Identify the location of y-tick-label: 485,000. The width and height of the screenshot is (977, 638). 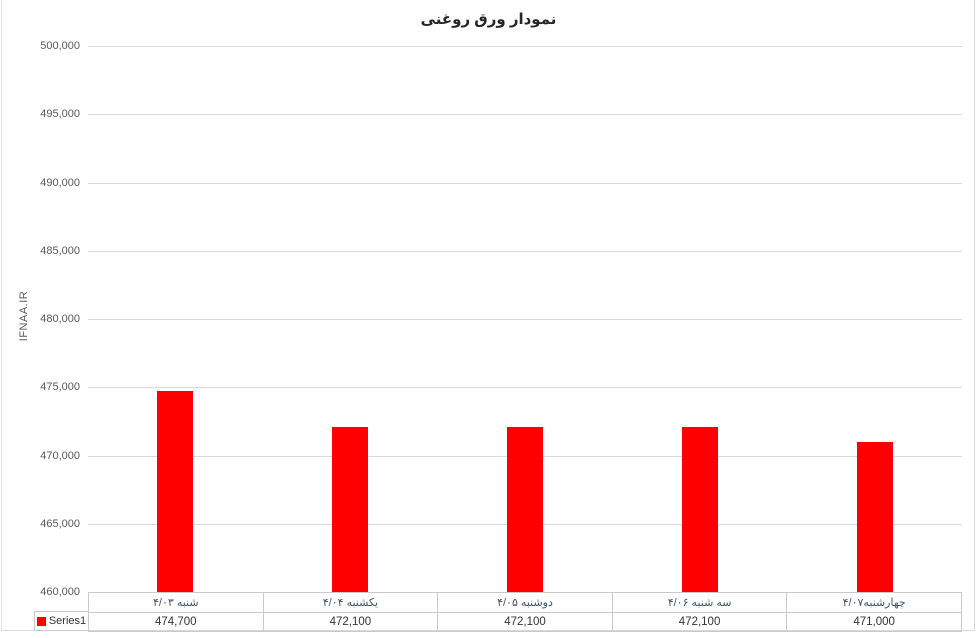
(60, 250).